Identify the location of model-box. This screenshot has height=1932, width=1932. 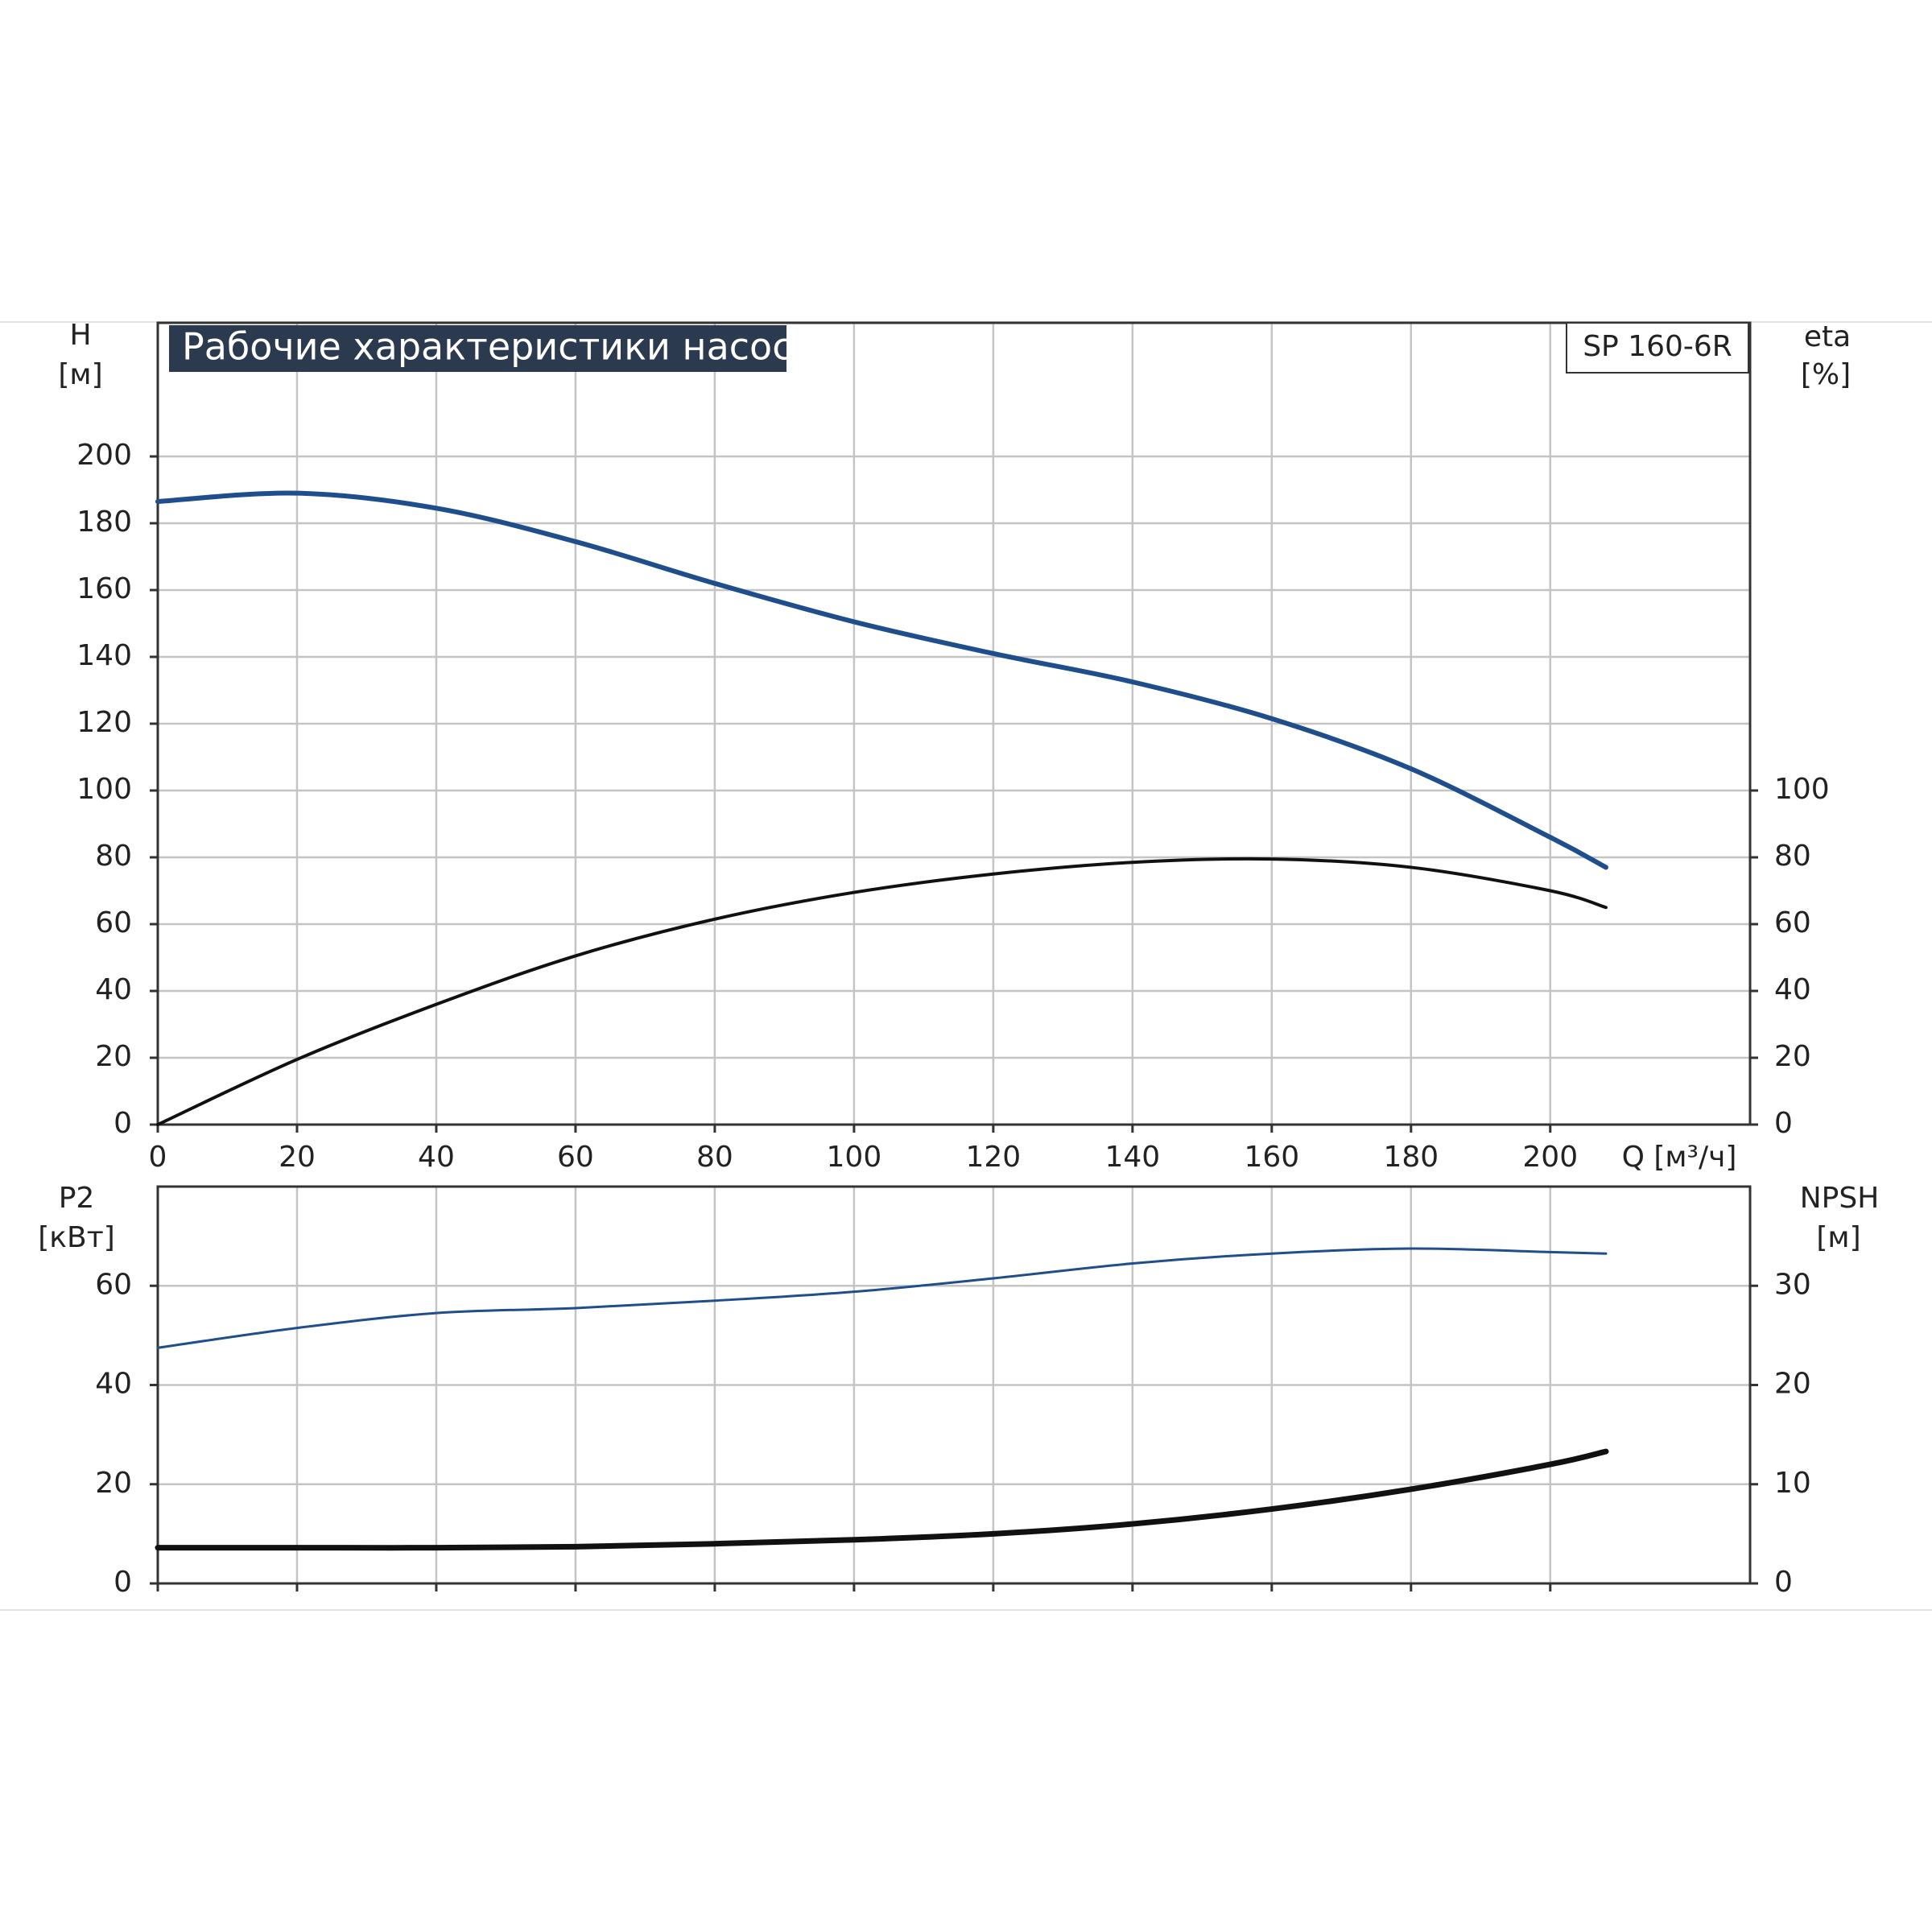
(1657, 348).